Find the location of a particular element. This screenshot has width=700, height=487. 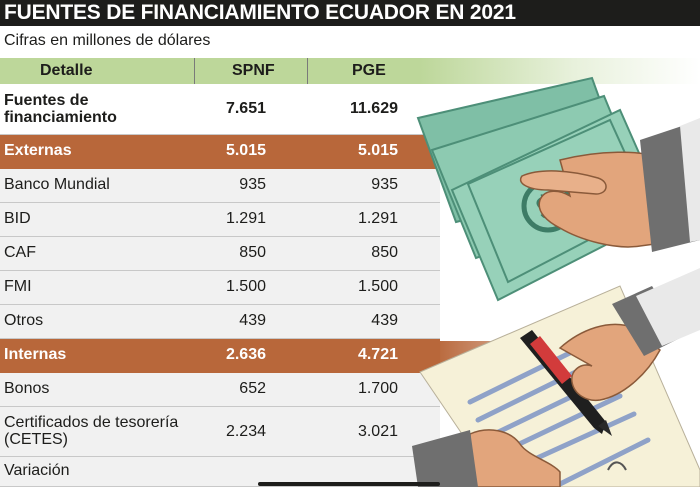

spnf-value: 1.500 is located at coordinates (251, 287).